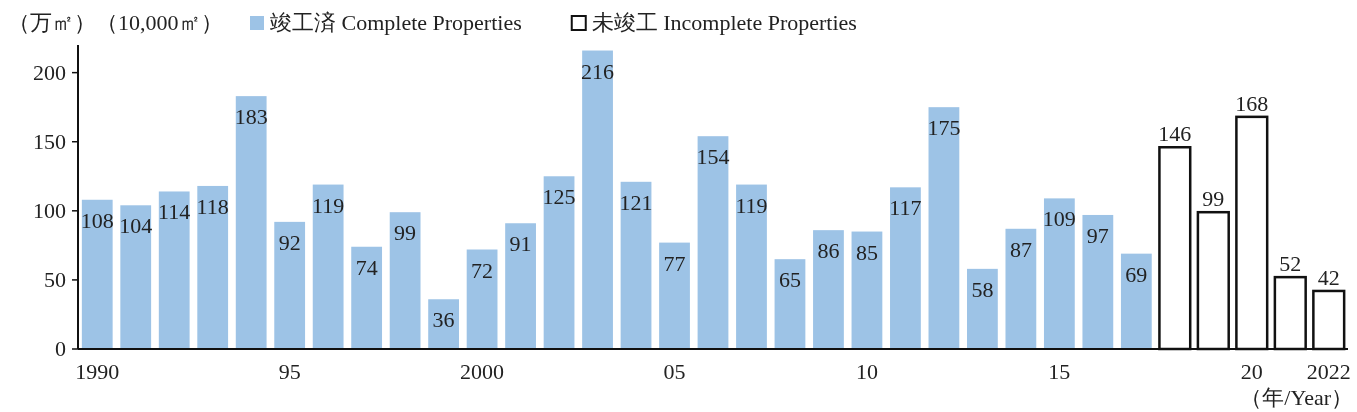 This screenshot has height=412, width=1357. I want to click on x-tick-label: 05, so click(674, 371).